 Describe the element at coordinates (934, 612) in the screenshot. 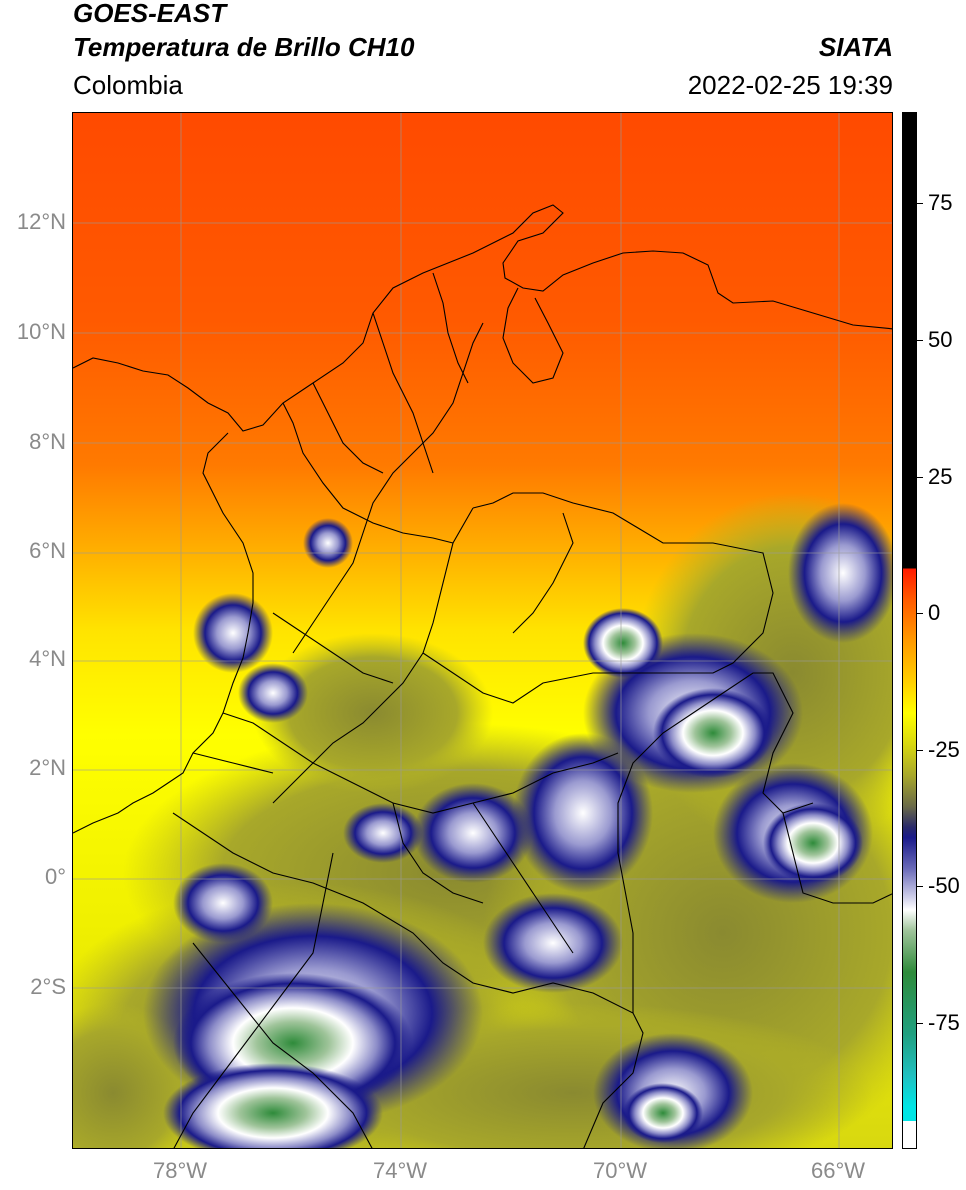

I see `colorbar-label-0: 0` at that location.